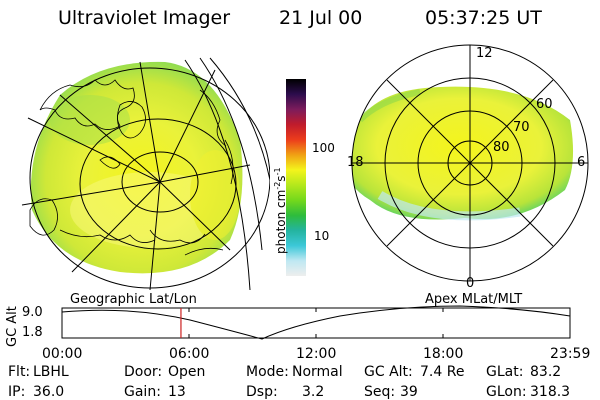  What do you see at coordinates (317, 372) in the screenshot?
I see `mode-value: Normal` at bounding box center [317, 372].